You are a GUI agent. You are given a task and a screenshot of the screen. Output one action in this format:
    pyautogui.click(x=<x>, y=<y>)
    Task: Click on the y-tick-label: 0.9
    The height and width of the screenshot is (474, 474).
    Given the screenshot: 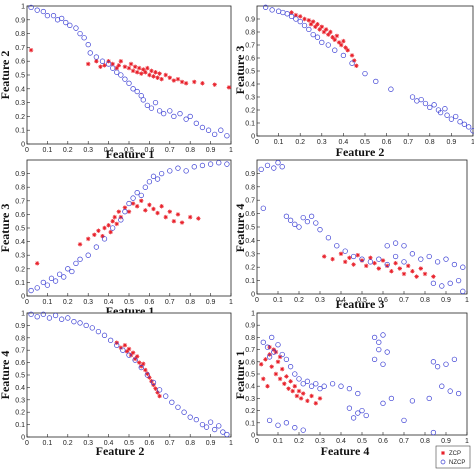 What is the action you would take?
    pyautogui.click(x=20, y=174)
    